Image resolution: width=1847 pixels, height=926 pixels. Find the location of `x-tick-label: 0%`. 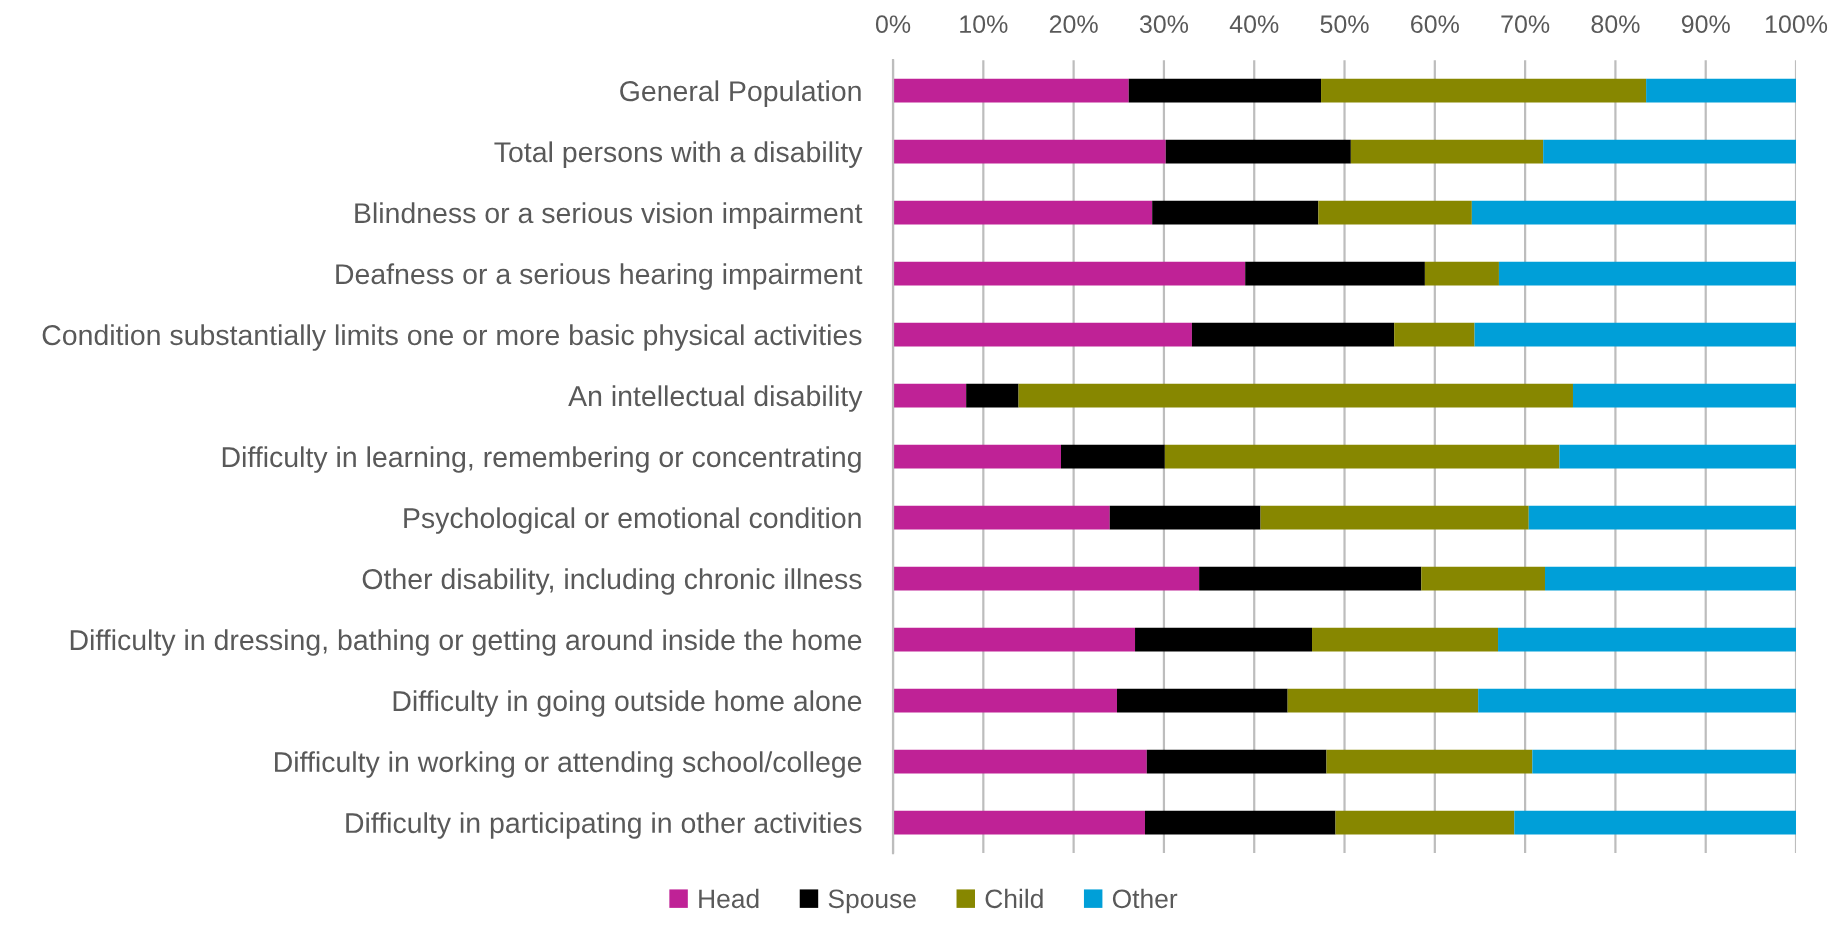

x-tick-label: 0% is located at coordinates (893, 24).